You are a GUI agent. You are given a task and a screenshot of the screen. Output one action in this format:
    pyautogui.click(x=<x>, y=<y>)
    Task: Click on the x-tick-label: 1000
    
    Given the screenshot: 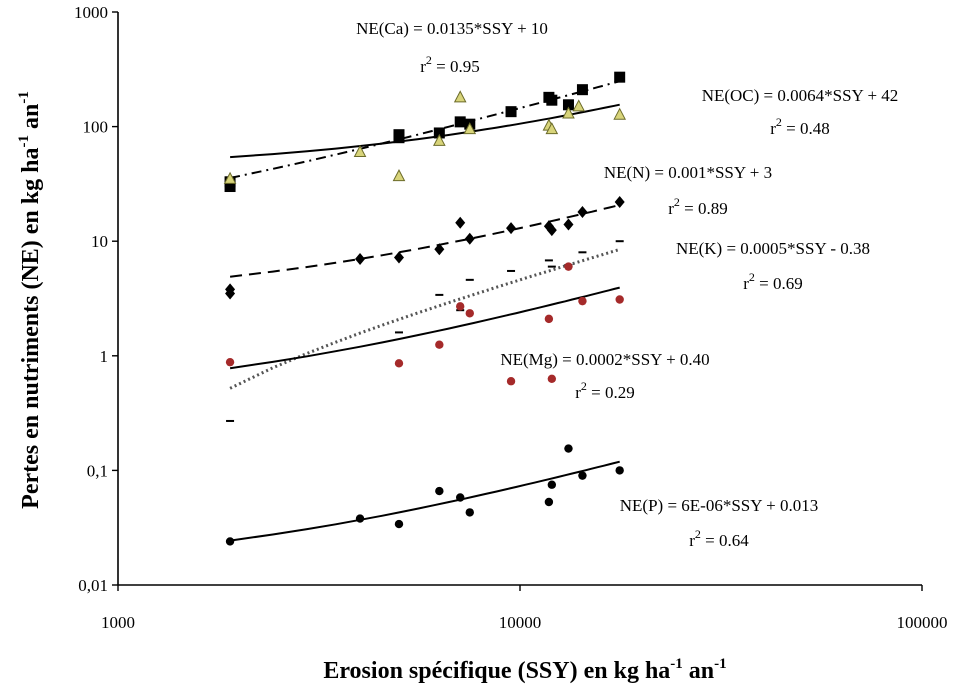 What is the action you would take?
    pyautogui.click(x=118, y=622)
    